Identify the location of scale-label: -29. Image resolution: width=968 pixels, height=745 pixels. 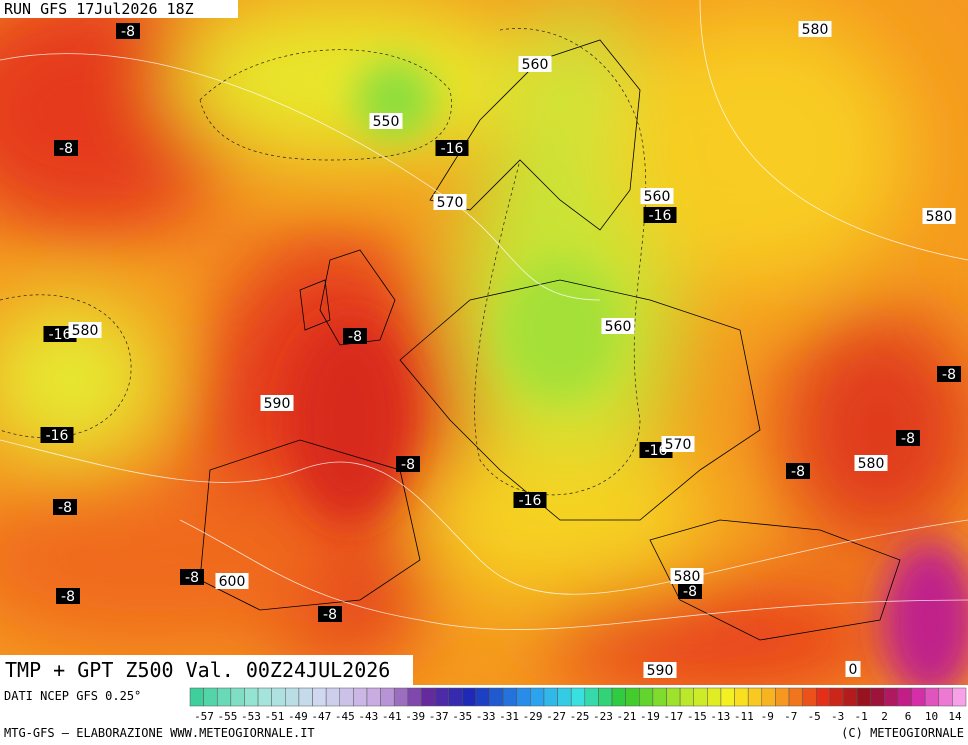
(533, 716).